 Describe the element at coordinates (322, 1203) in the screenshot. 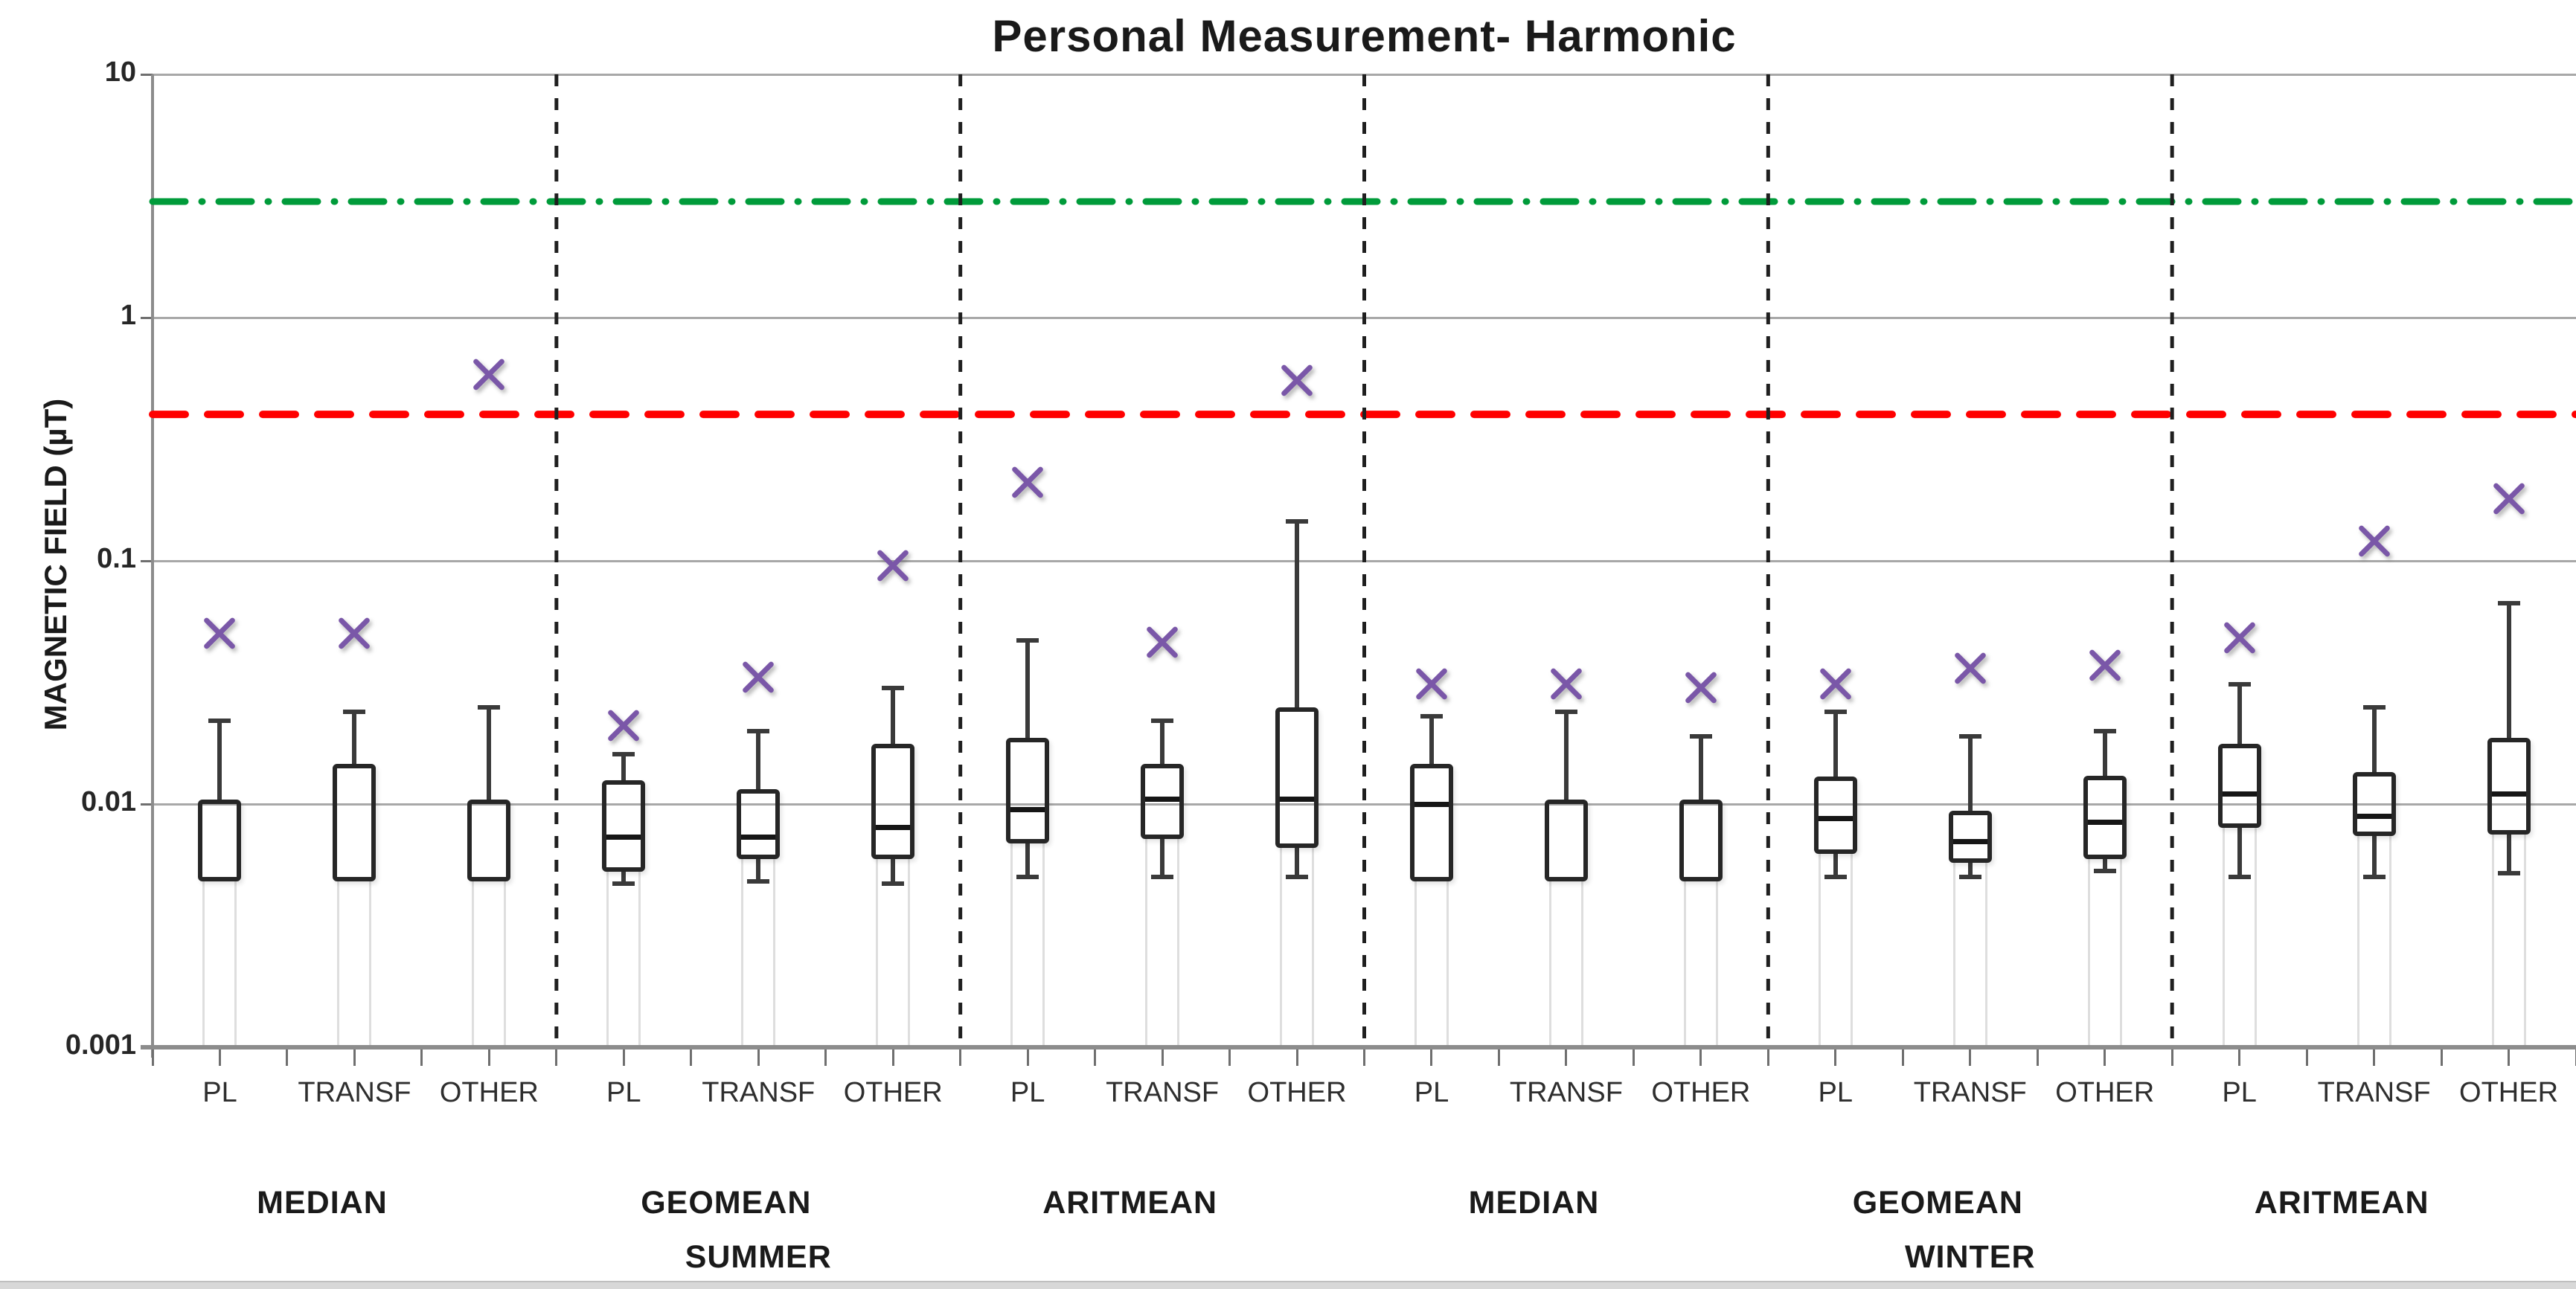

I see `group-label-median-summer: MEDIAN` at that location.